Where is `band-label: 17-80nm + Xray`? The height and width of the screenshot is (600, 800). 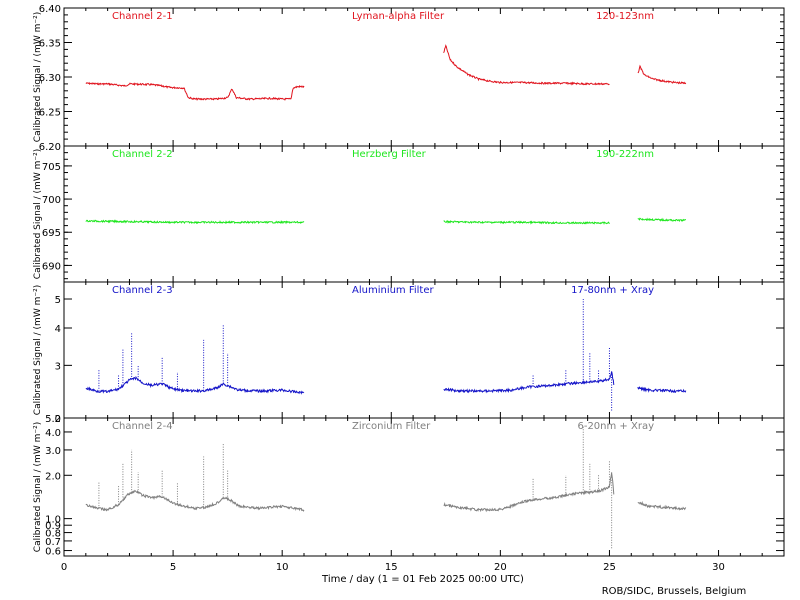 band-label: 17-80nm + Xray is located at coordinates (612, 290).